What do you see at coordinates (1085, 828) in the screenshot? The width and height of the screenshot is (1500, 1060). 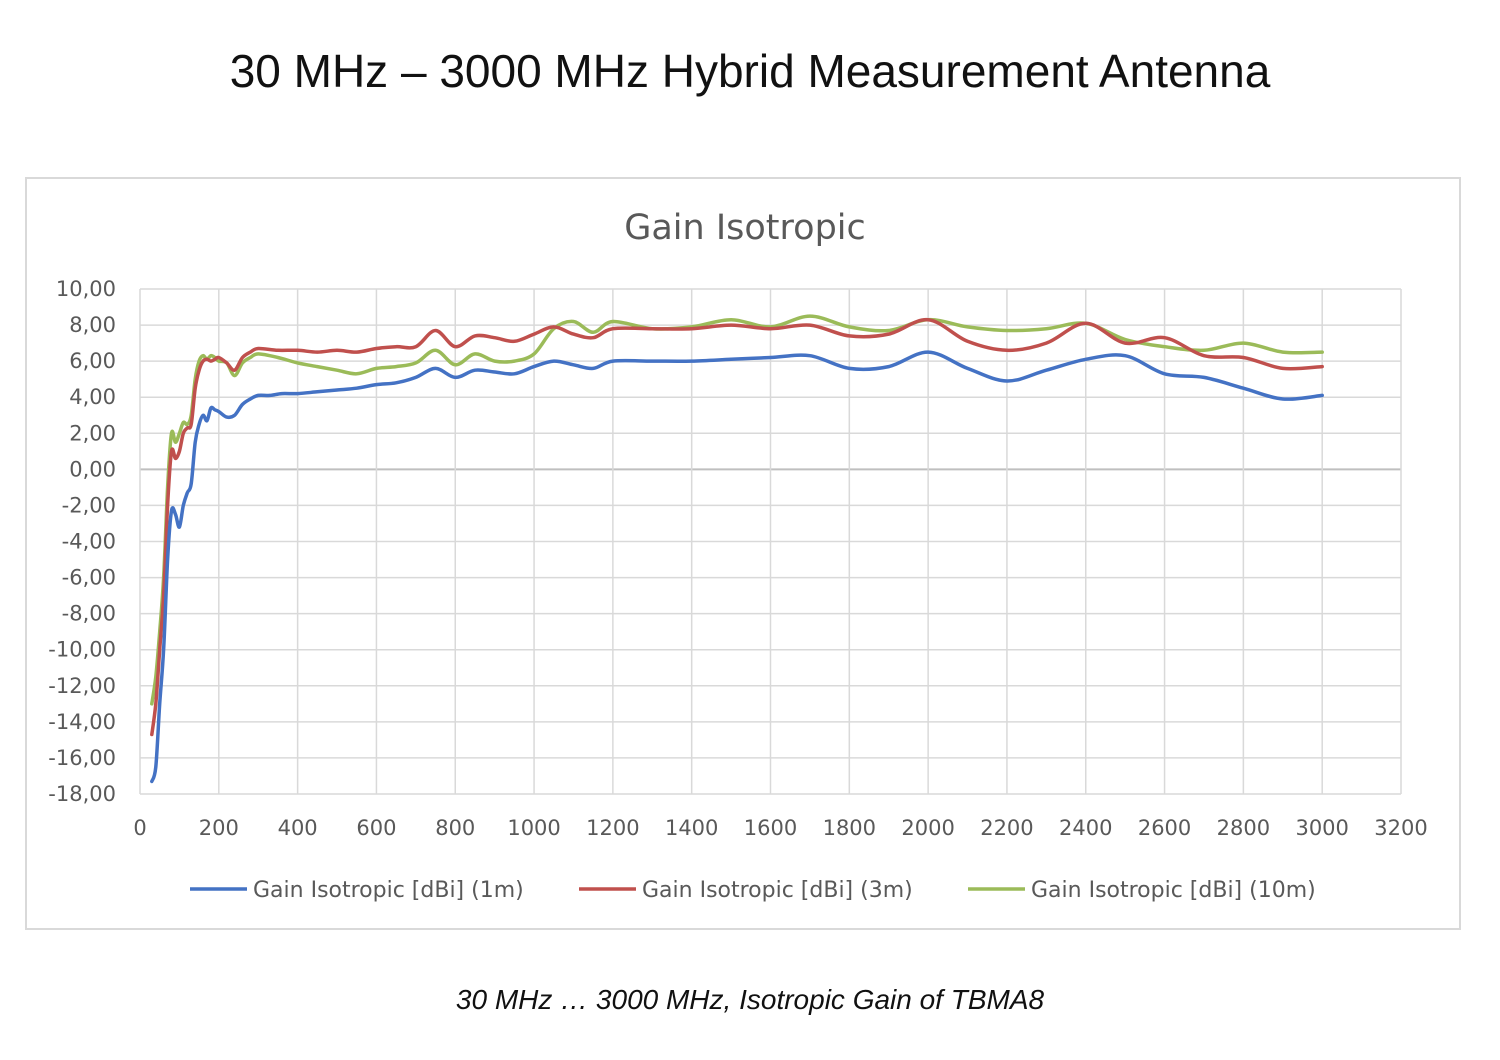 I see `x-tick-label: 2400` at bounding box center [1085, 828].